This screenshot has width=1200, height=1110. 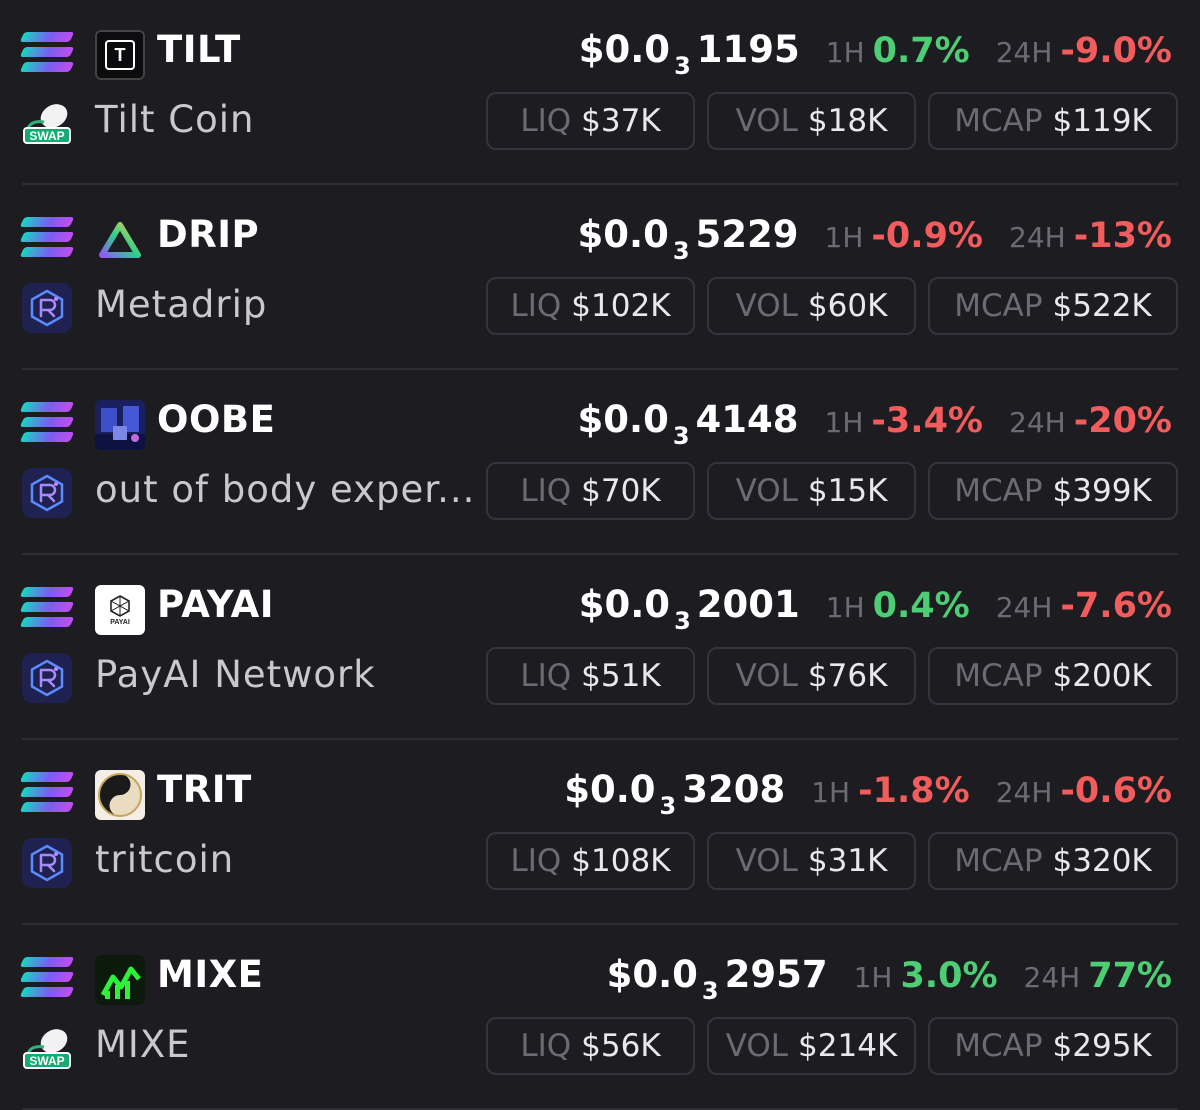 I want to click on change-1h: 3.0%, so click(x=949, y=976).